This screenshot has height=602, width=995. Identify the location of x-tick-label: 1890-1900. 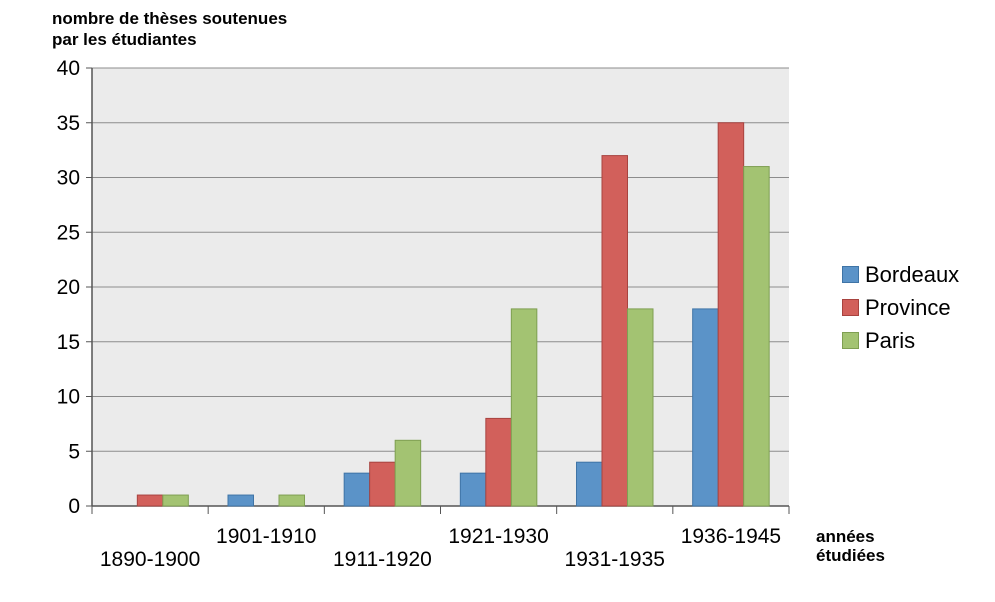
(150, 559).